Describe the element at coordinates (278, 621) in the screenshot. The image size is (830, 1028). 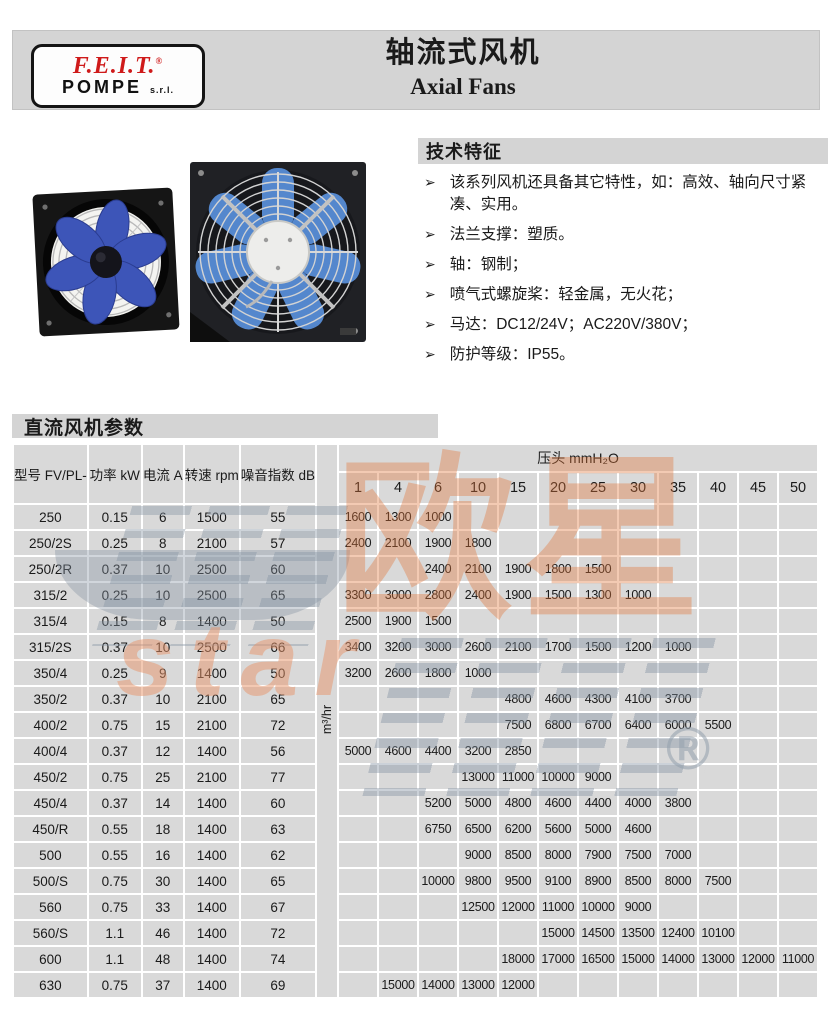
I see `noise-cell: 50` at that location.